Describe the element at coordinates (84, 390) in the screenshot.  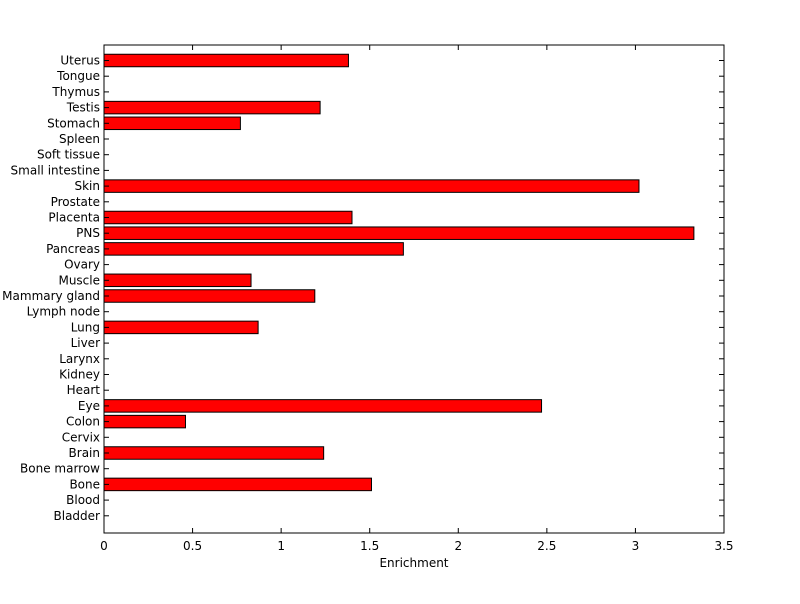
I see `y-tick-label: Heart` at that location.